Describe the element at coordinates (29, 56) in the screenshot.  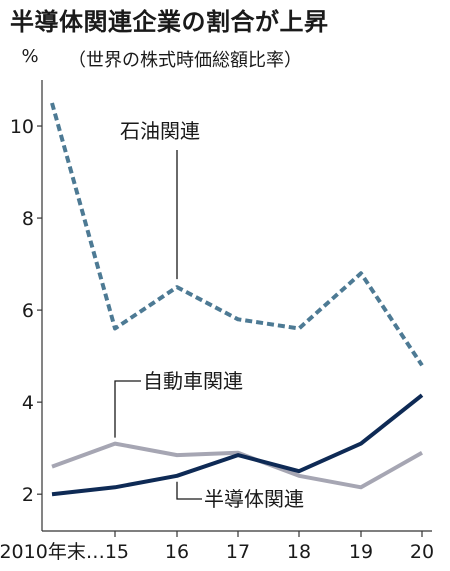
I see `y-unit-label: %` at that location.